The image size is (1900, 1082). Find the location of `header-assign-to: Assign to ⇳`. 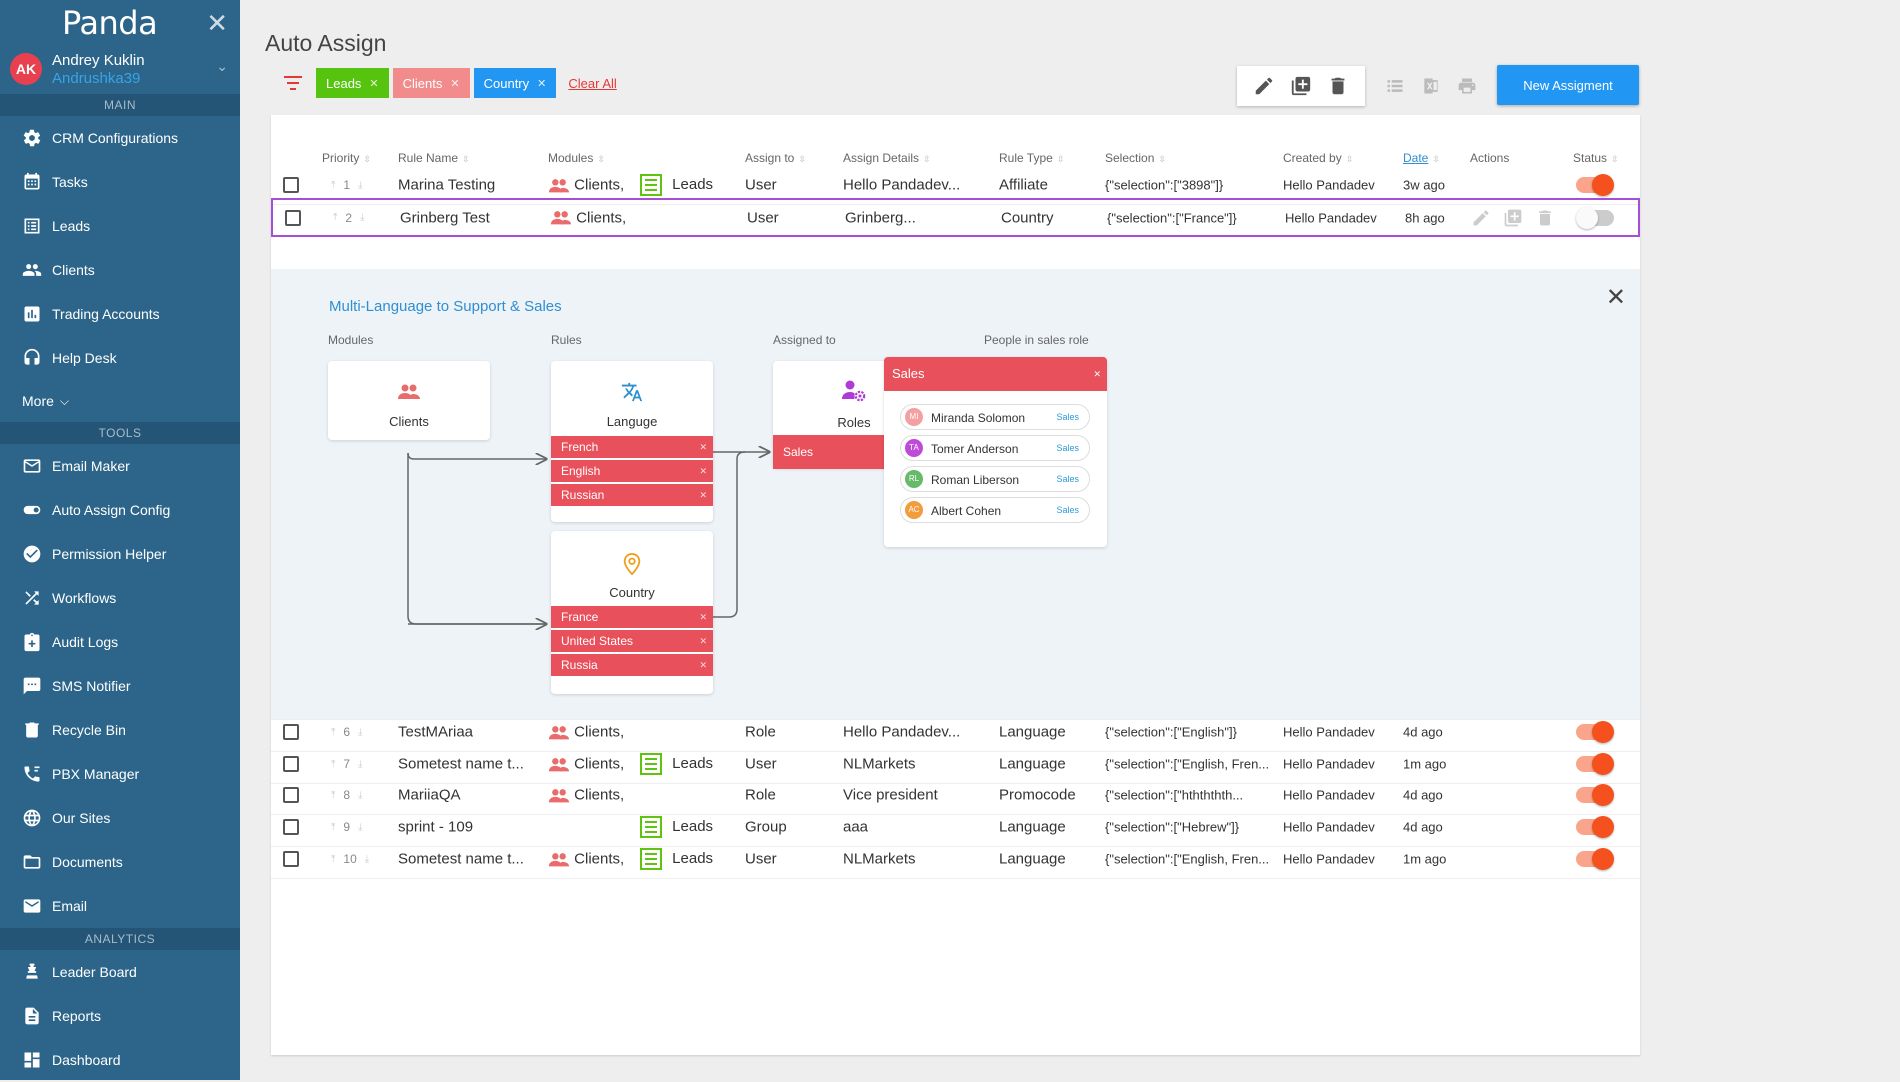

header-assign-to: Assign to ⇳ is located at coordinates (775, 158).